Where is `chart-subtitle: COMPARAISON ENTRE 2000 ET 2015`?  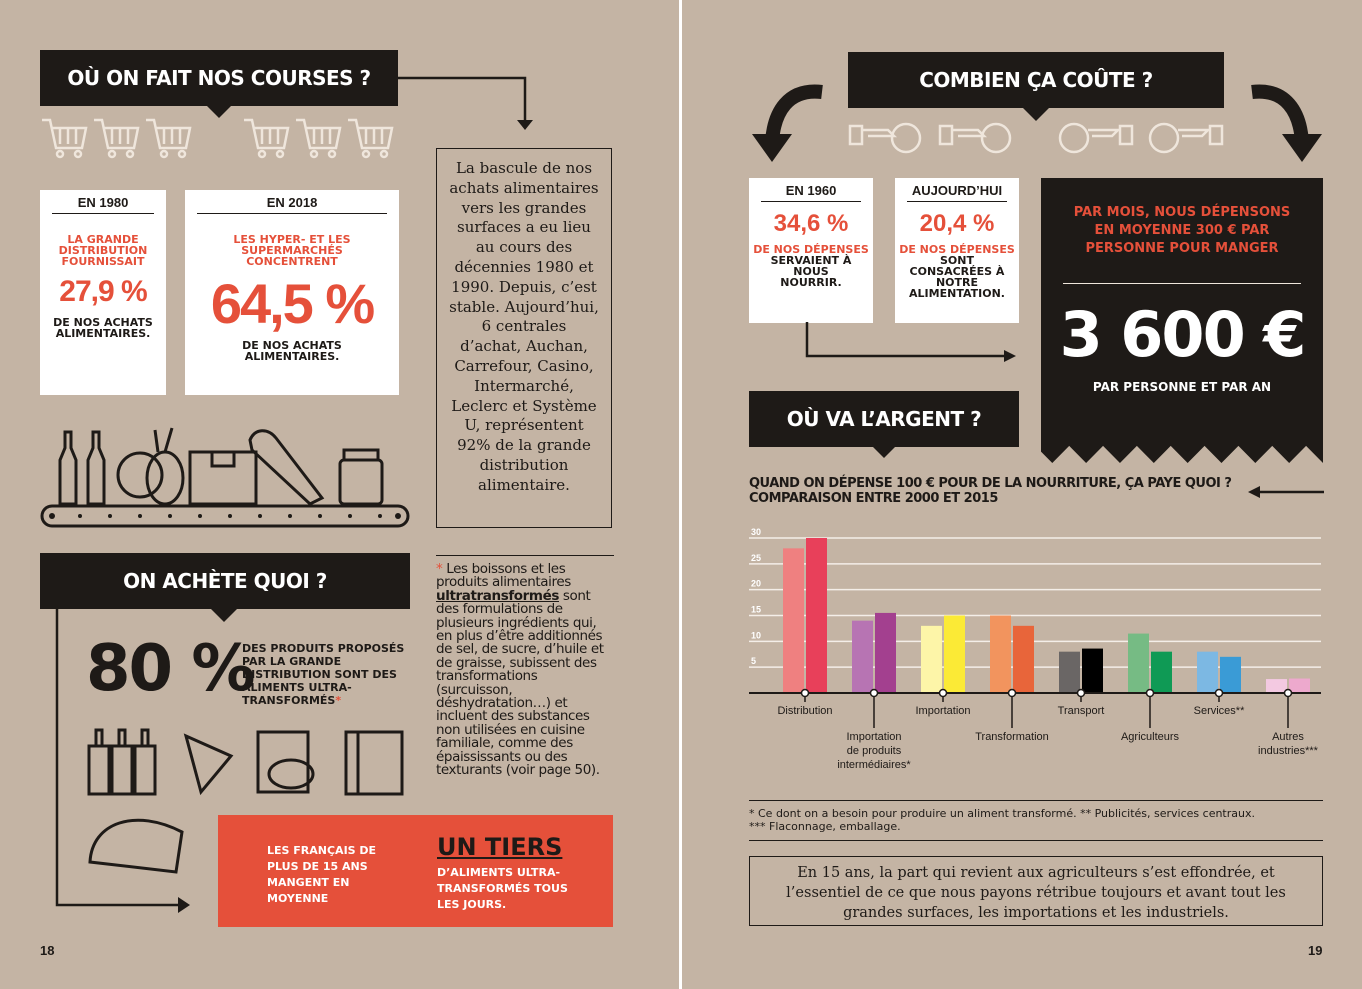
chart-subtitle: COMPARAISON ENTRE 2000 ET 2015 is located at coordinates (873, 498).